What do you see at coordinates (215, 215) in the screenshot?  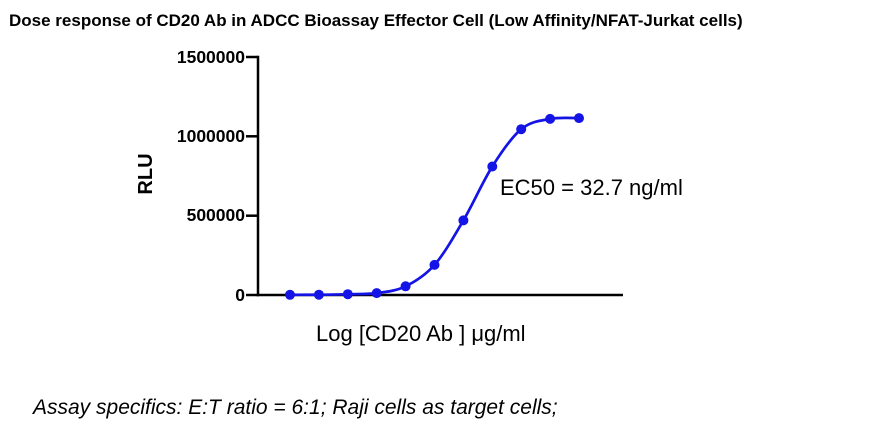 I see `y-tick-label-500000: 500000` at bounding box center [215, 215].